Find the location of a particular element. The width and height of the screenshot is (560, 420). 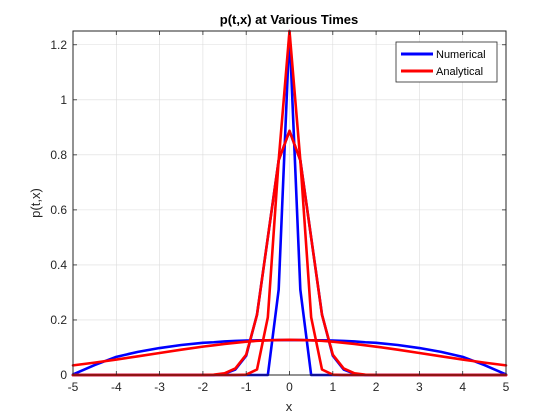

x-tick-label: -4 is located at coordinates (116, 387).